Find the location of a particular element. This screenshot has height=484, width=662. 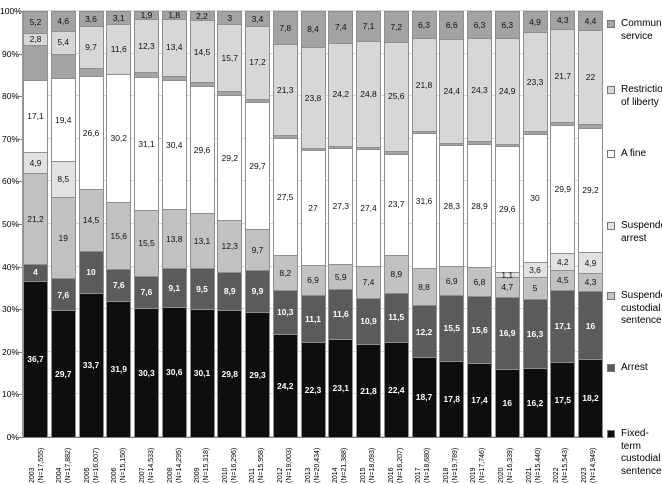

segment-label: 17,5 is located at coordinates (563, 399).